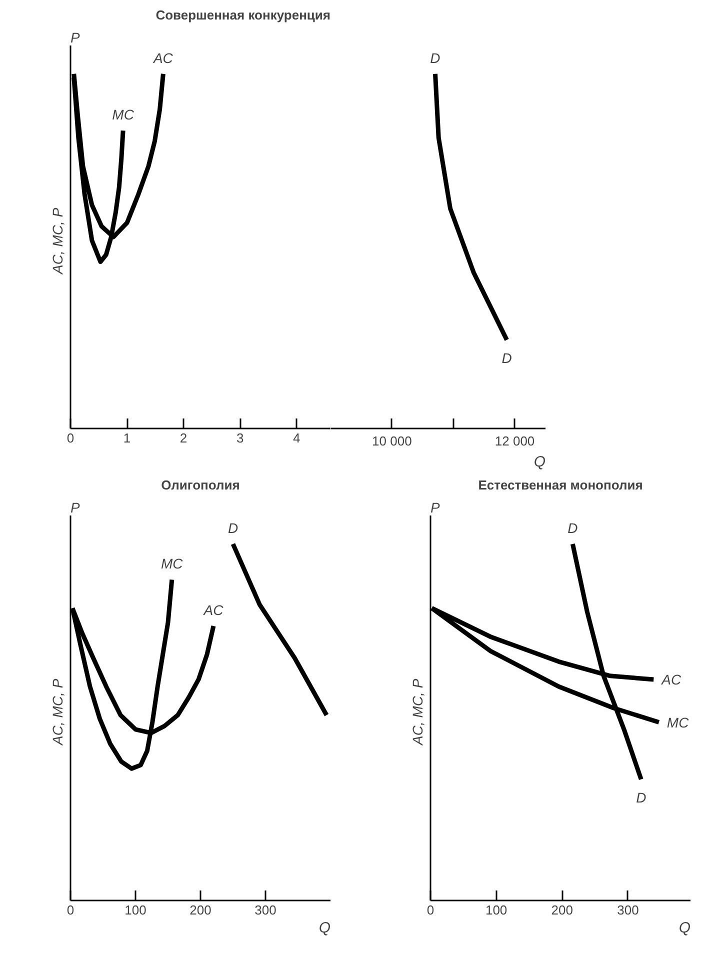 This screenshot has width=723, height=966. What do you see at coordinates (184, 438) in the screenshot?
I see `x-tick-label: 2` at bounding box center [184, 438].